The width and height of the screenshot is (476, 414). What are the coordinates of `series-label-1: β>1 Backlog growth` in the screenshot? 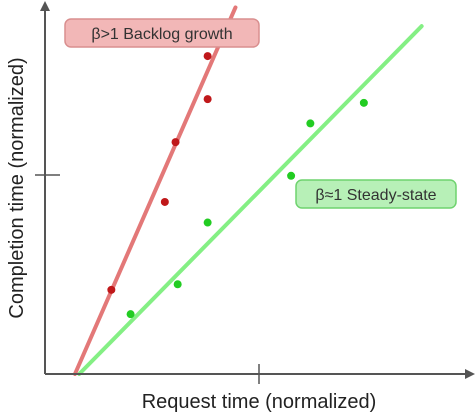 It's located at (162, 33).